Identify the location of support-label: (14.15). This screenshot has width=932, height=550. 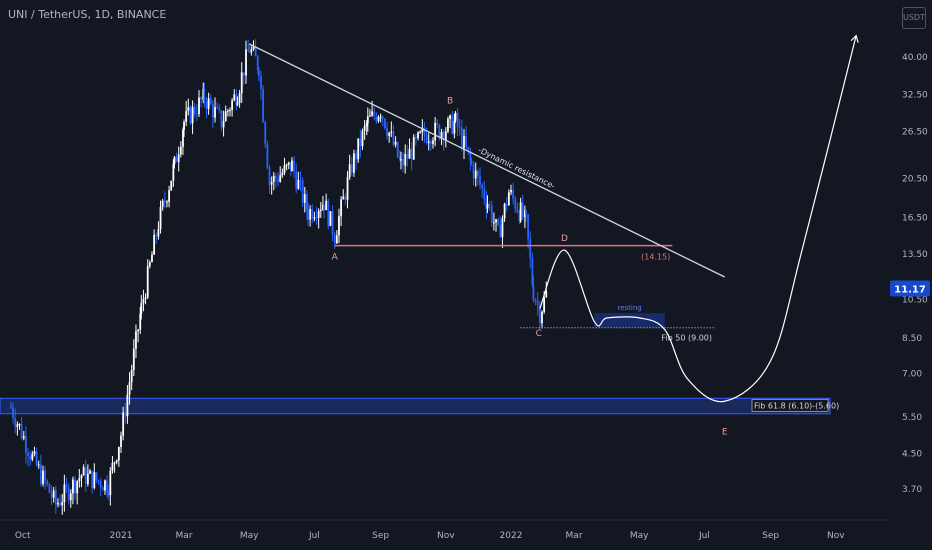
(655, 257).